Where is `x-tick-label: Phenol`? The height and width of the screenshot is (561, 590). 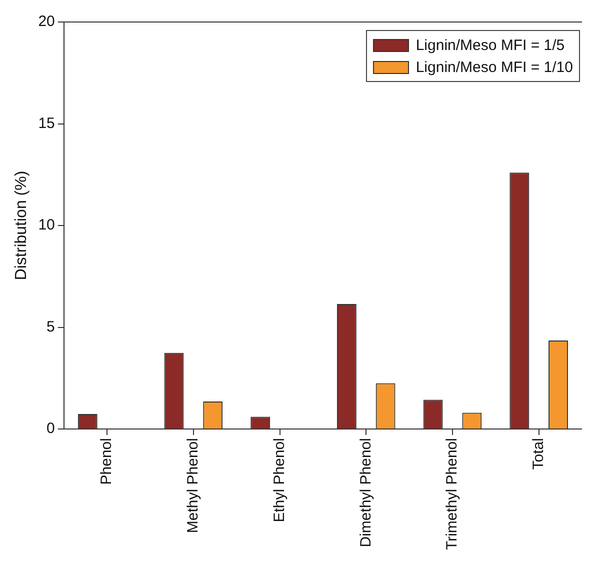
x-tick-label: Phenol is located at coordinates (107, 461).